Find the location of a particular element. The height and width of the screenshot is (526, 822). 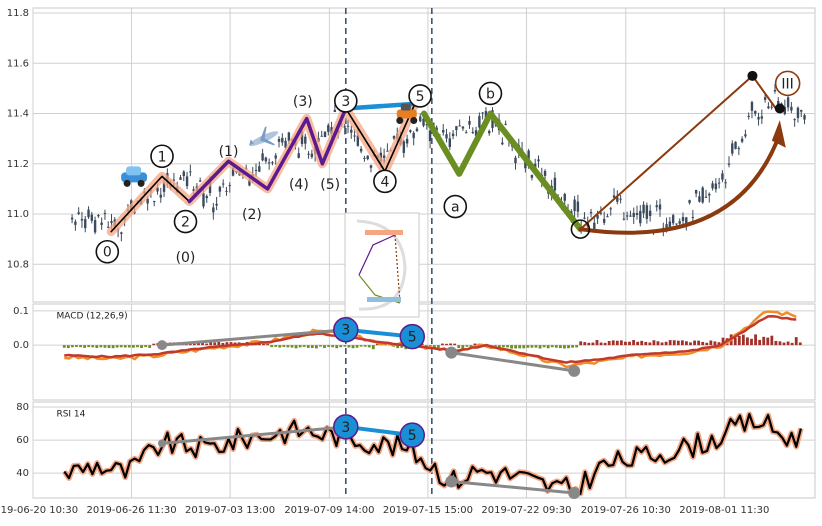

x-tick-2: 2019-07-03 13:00 is located at coordinates (230, 510).